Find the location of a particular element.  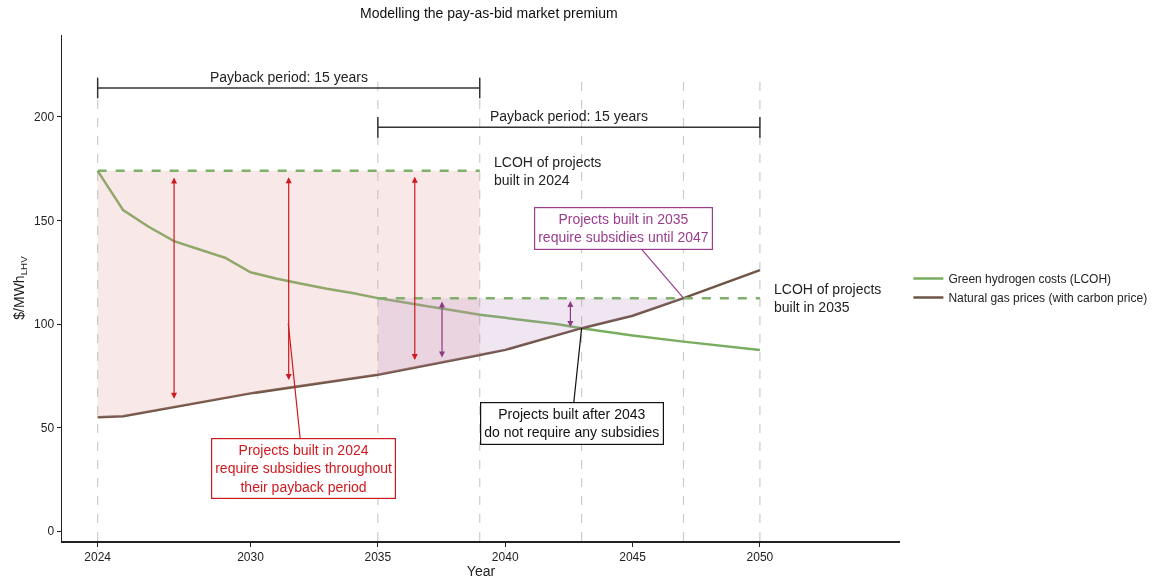

x-axis-title: Year is located at coordinates (481, 571).